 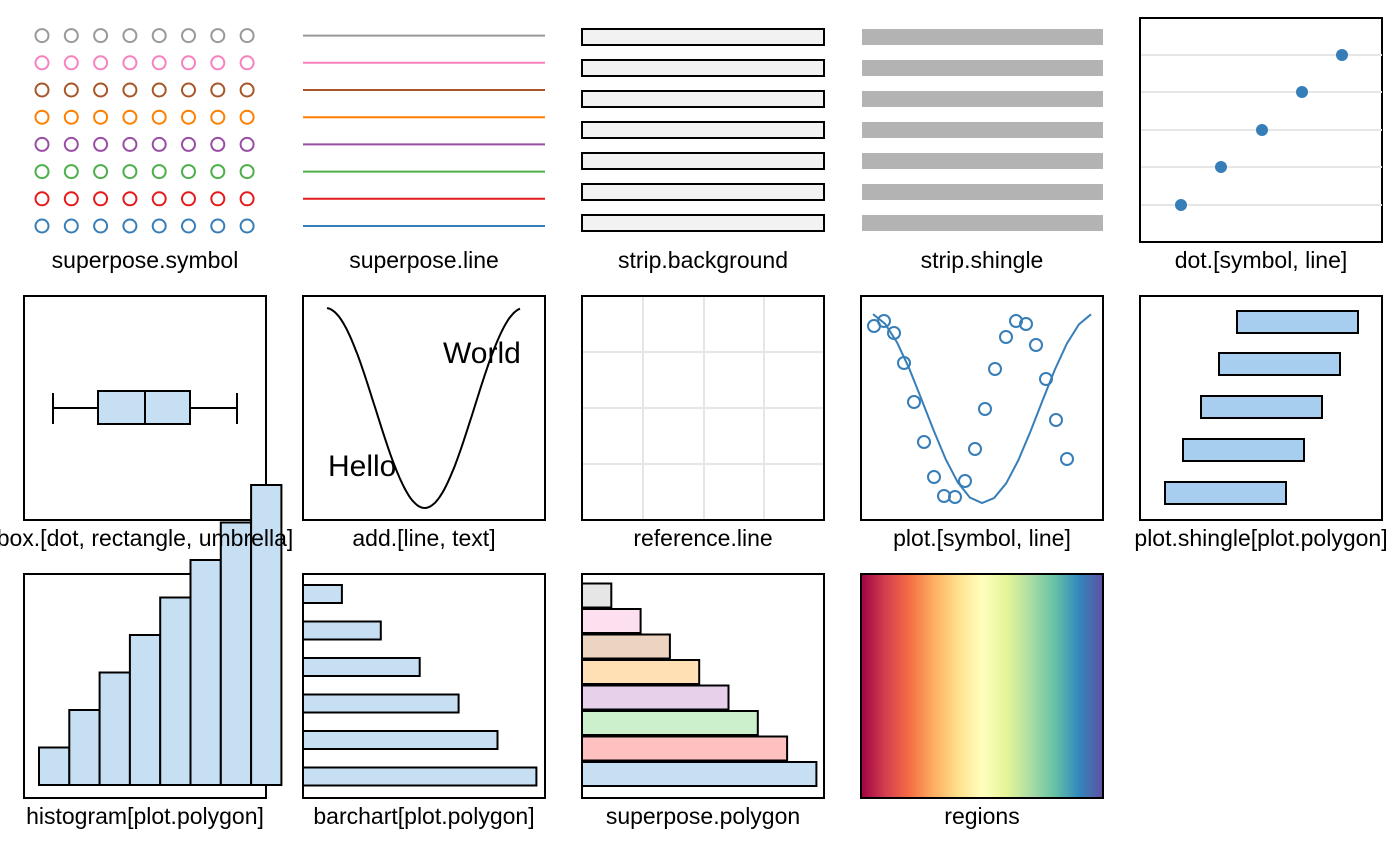 I want to click on label-add: add.[line, text], so click(x=423, y=538).